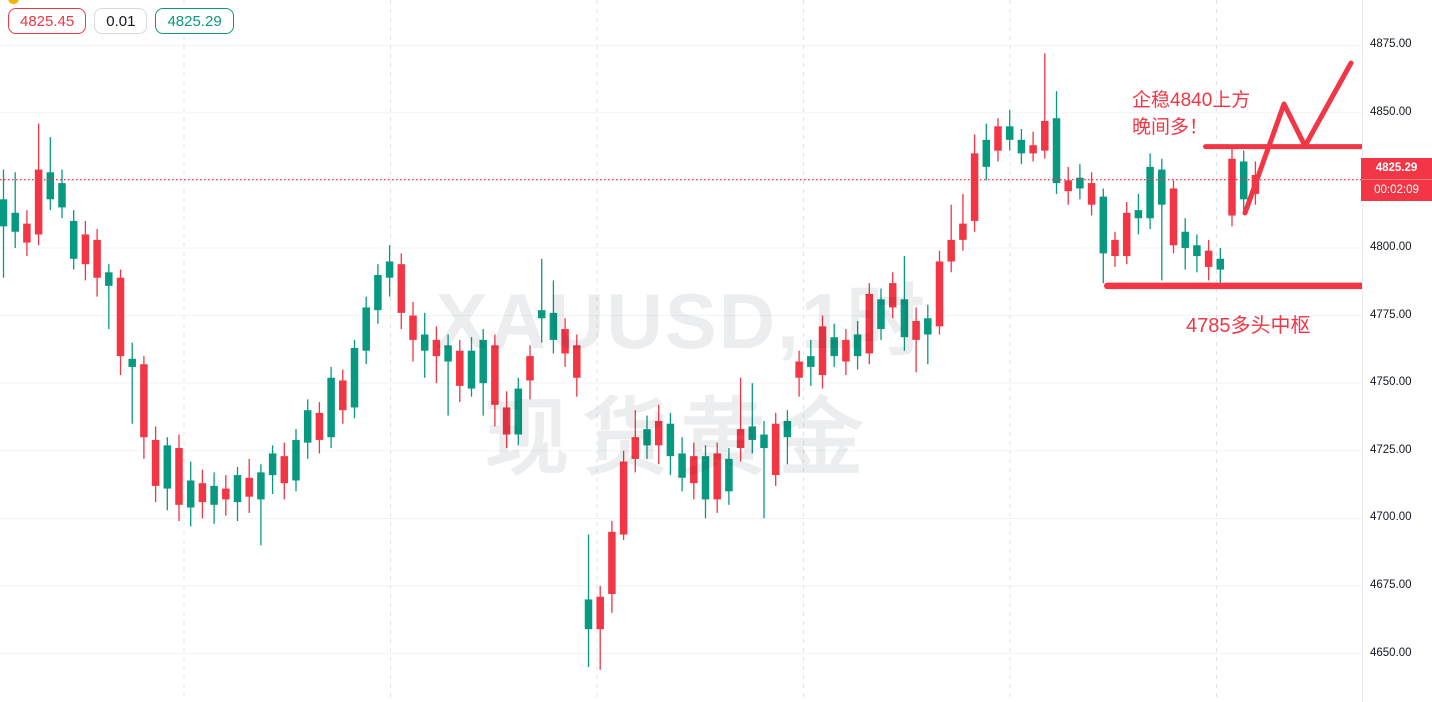 The width and height of the screenshot is (1432, 702). I want to click on buy-price-button: 4825.29, so click(194, 21).